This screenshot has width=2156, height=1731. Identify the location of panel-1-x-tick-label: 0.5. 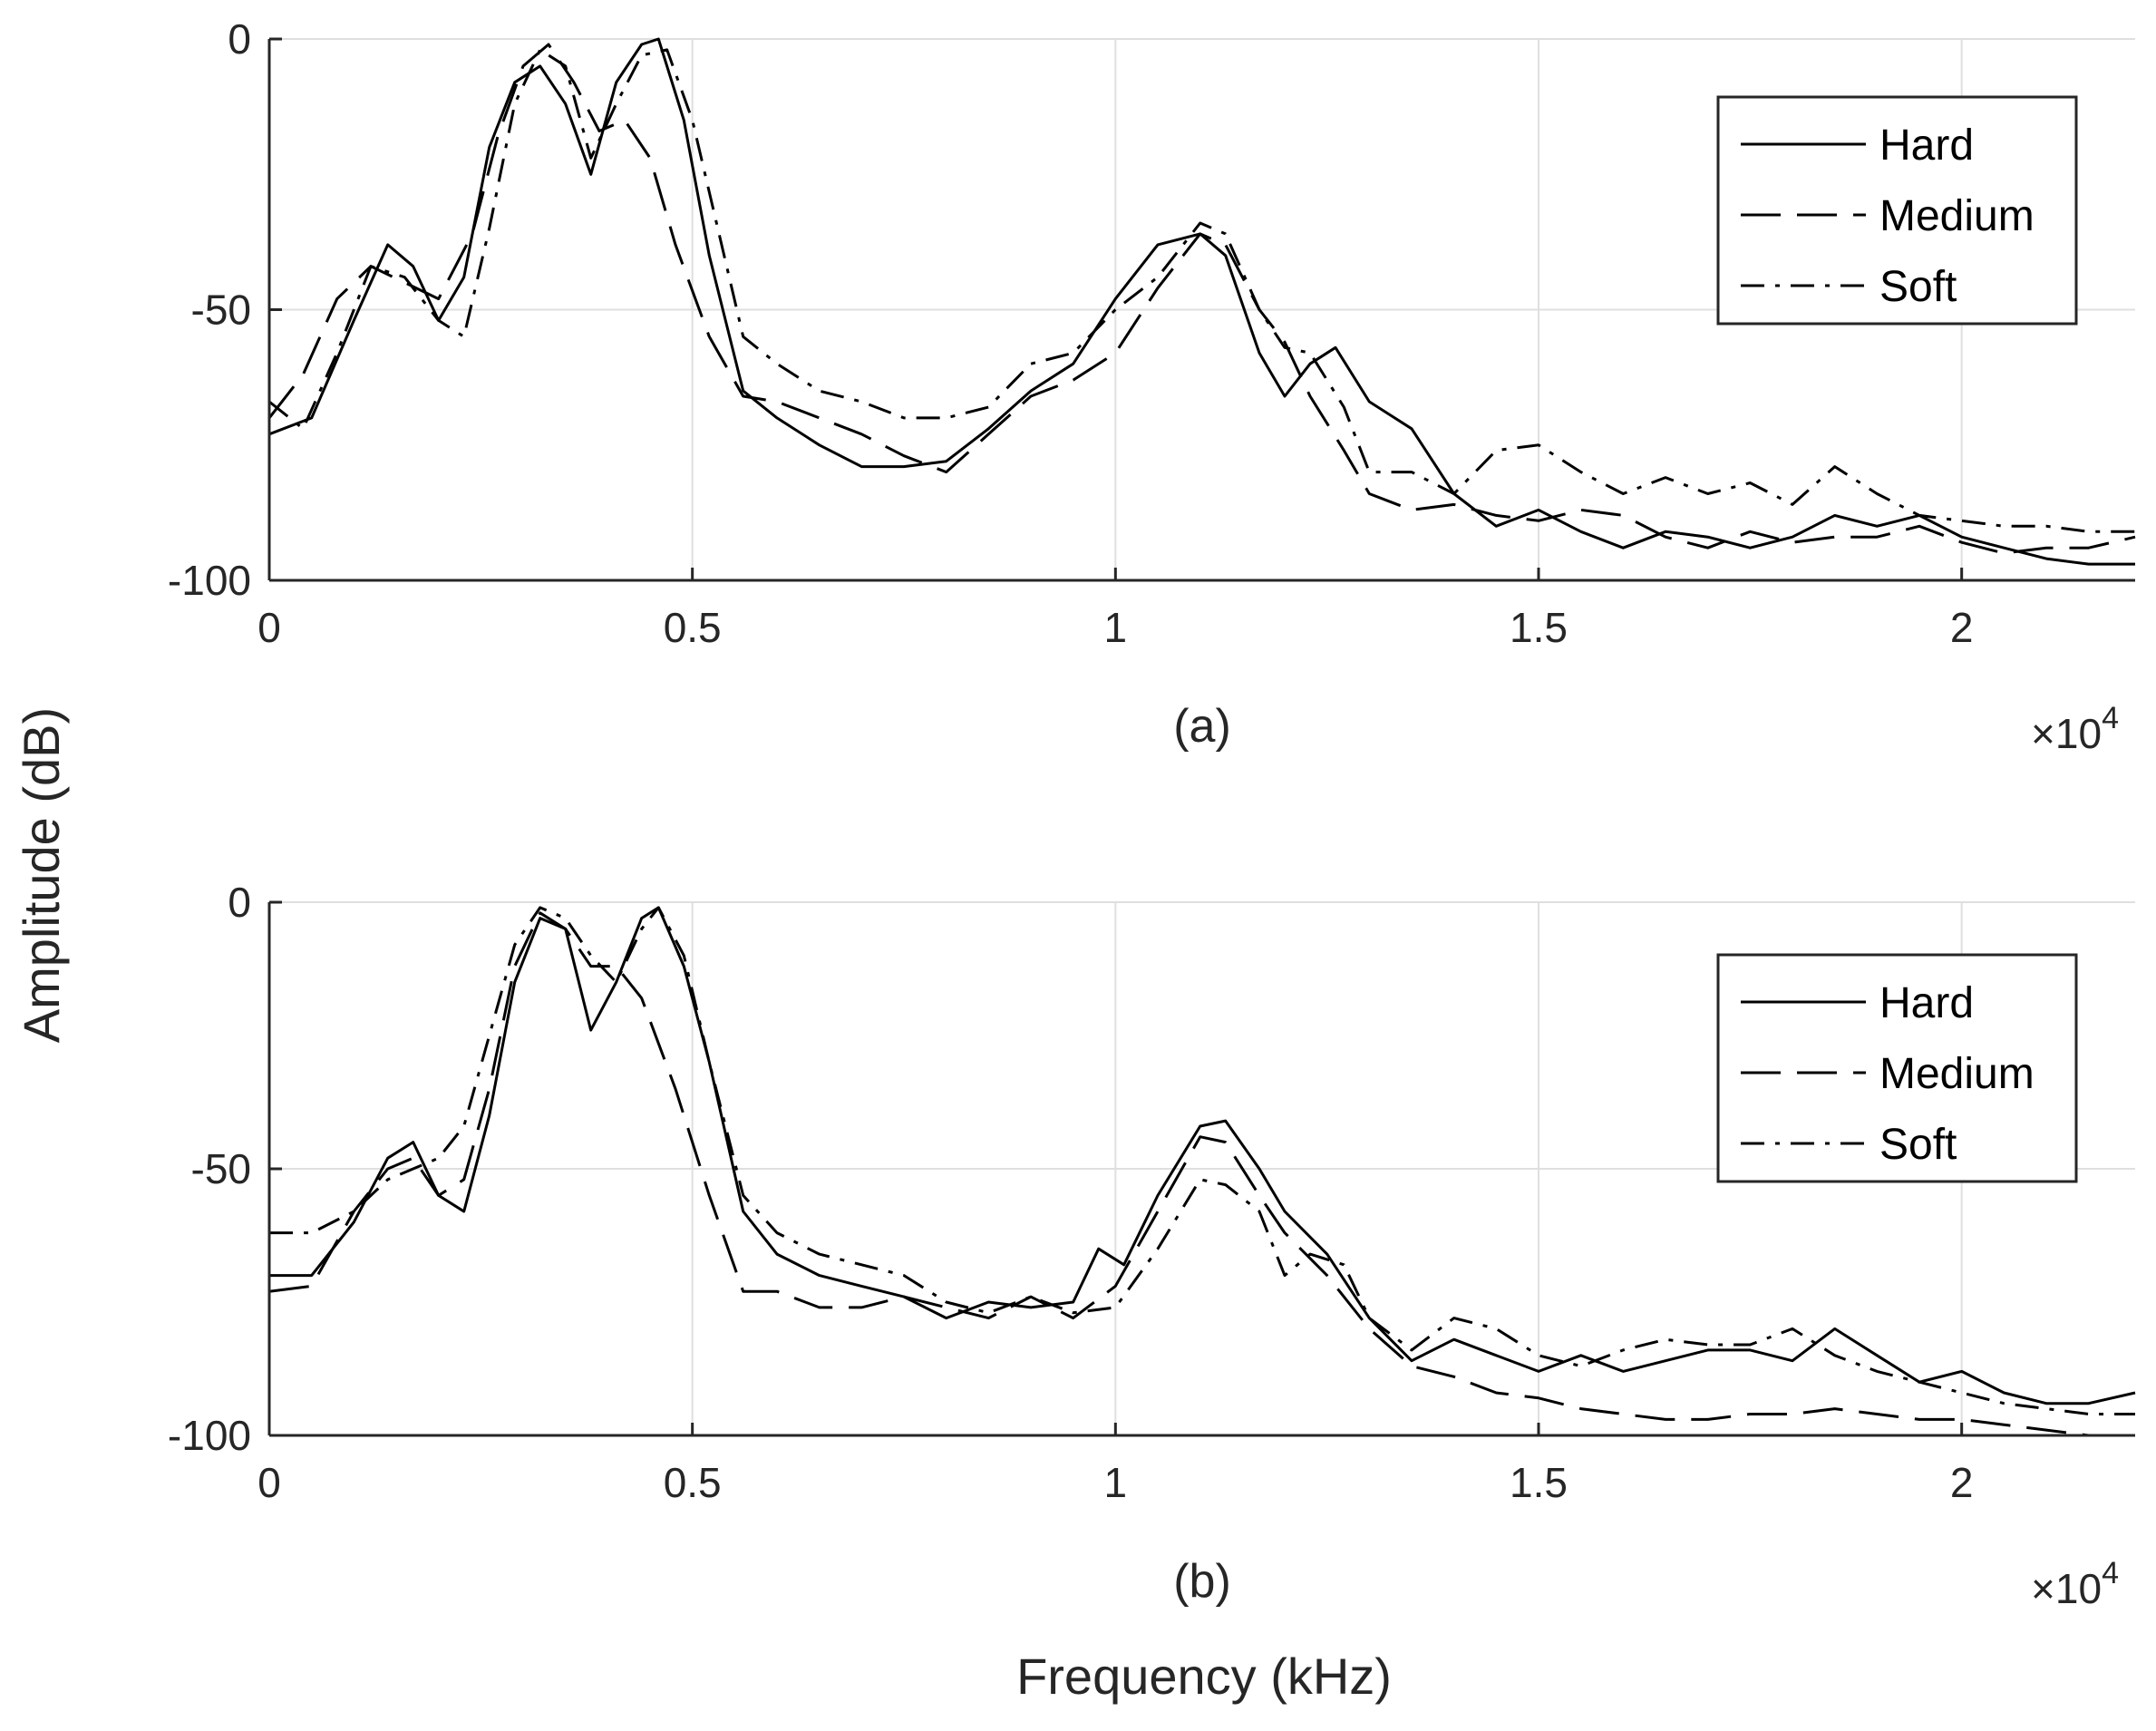
(693, 1482).